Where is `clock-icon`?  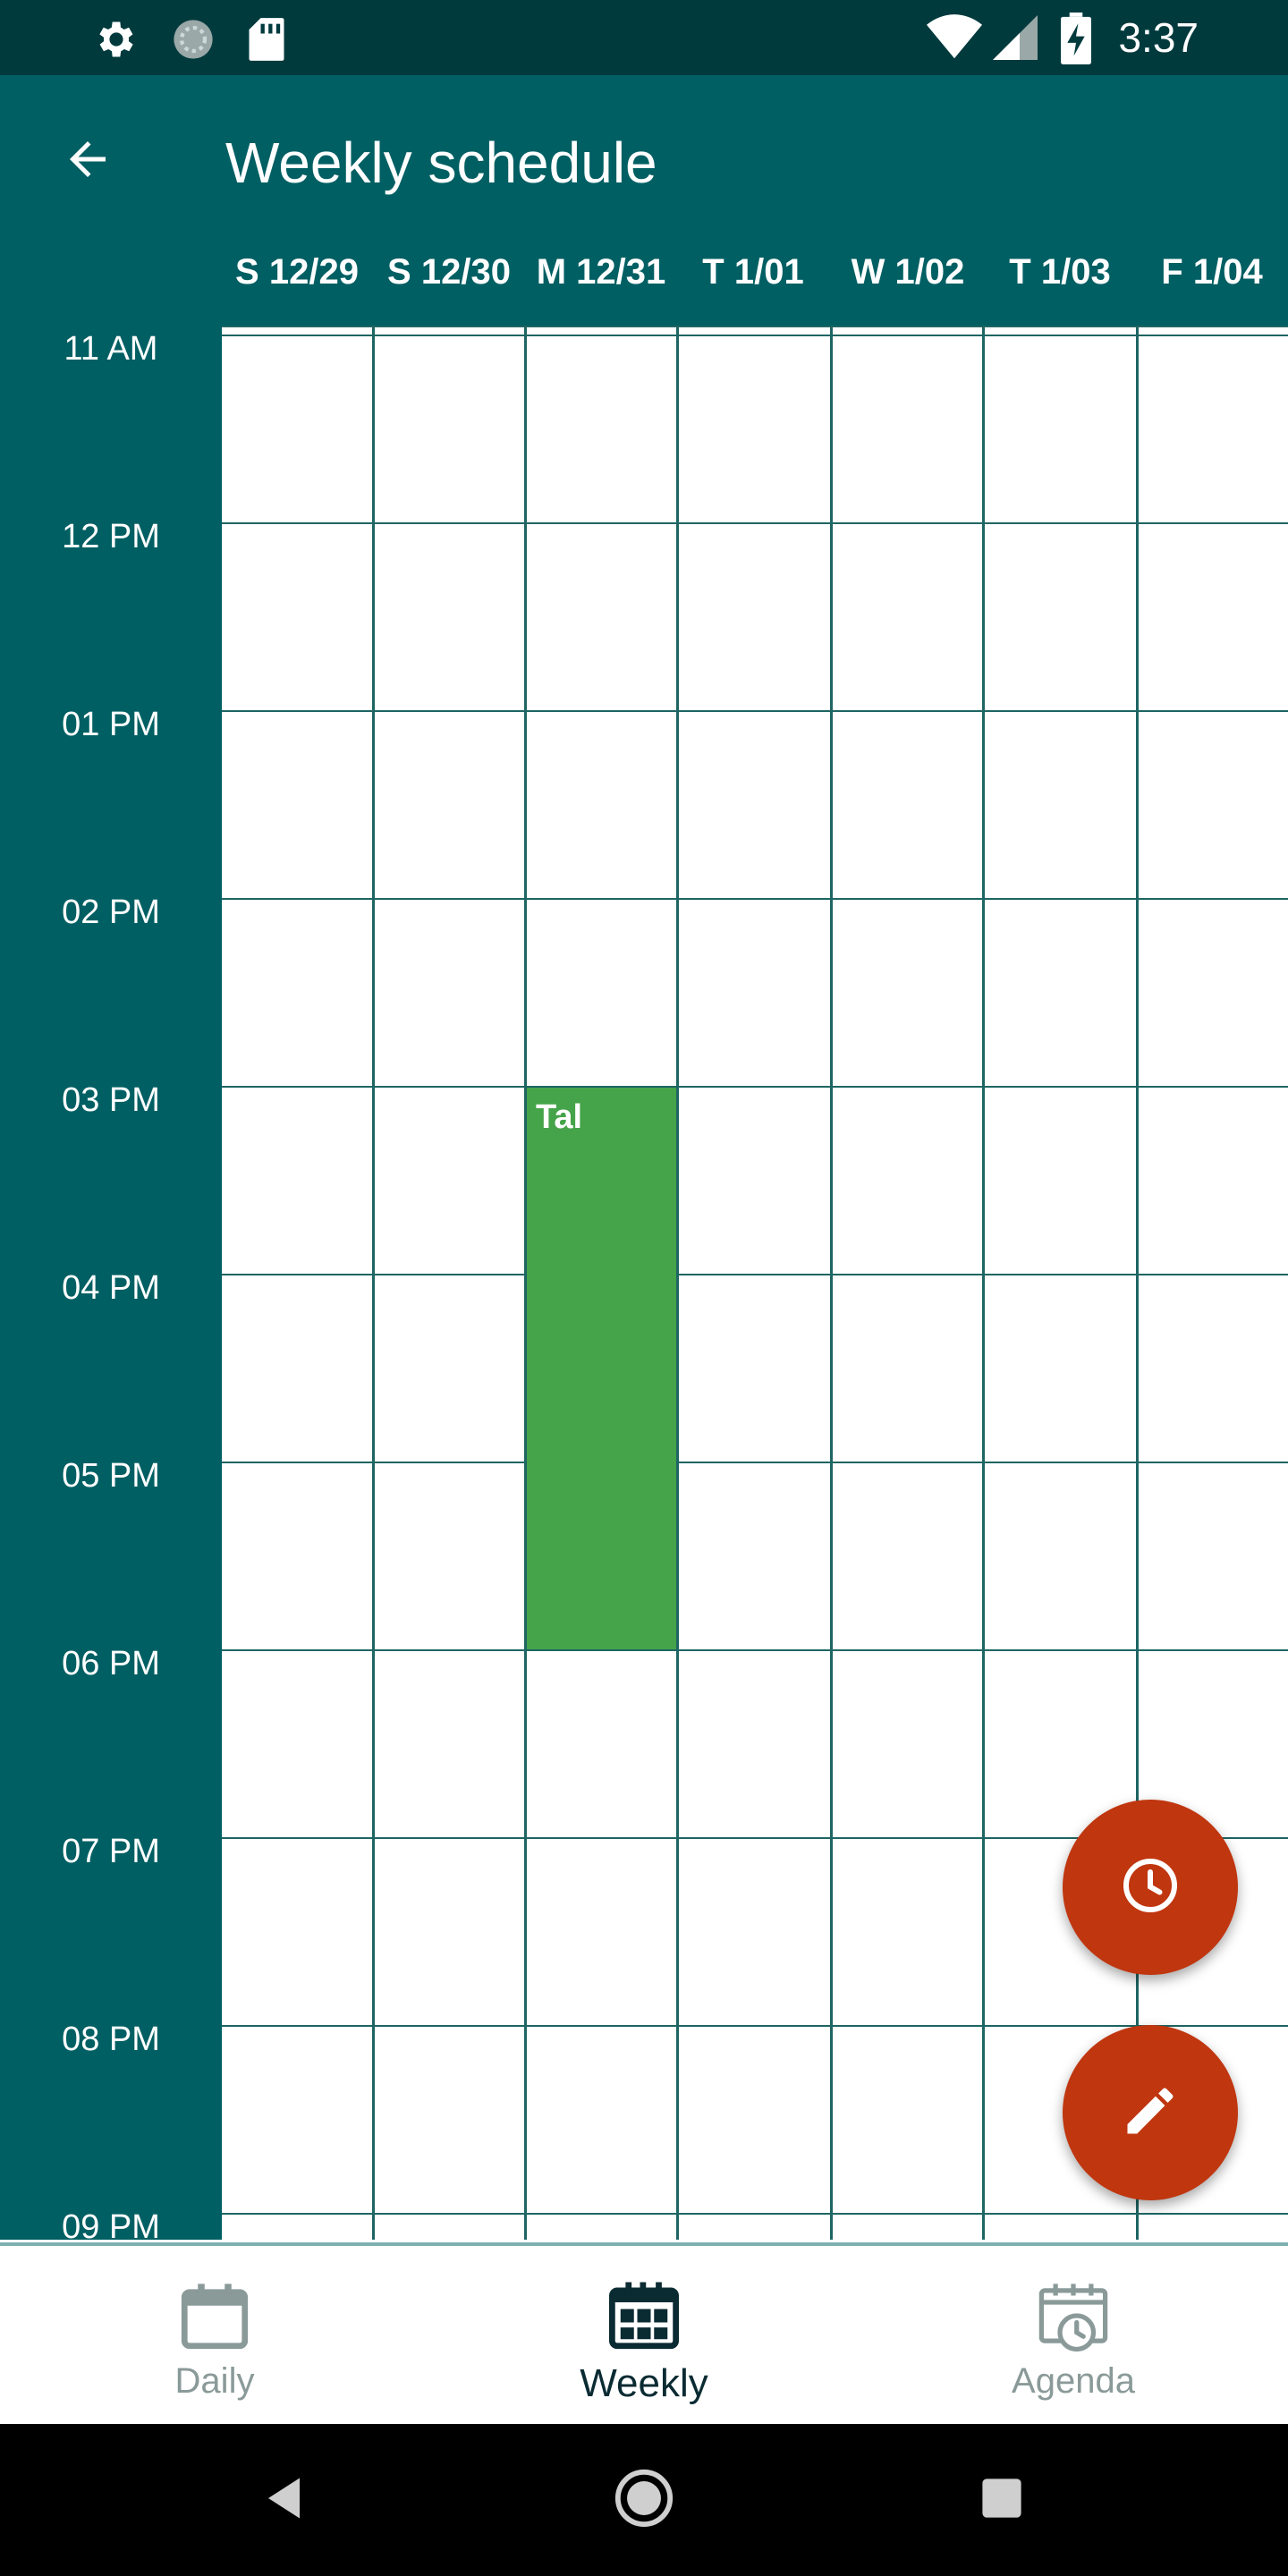
clock-icon is located at coordinates (1150, 1887).